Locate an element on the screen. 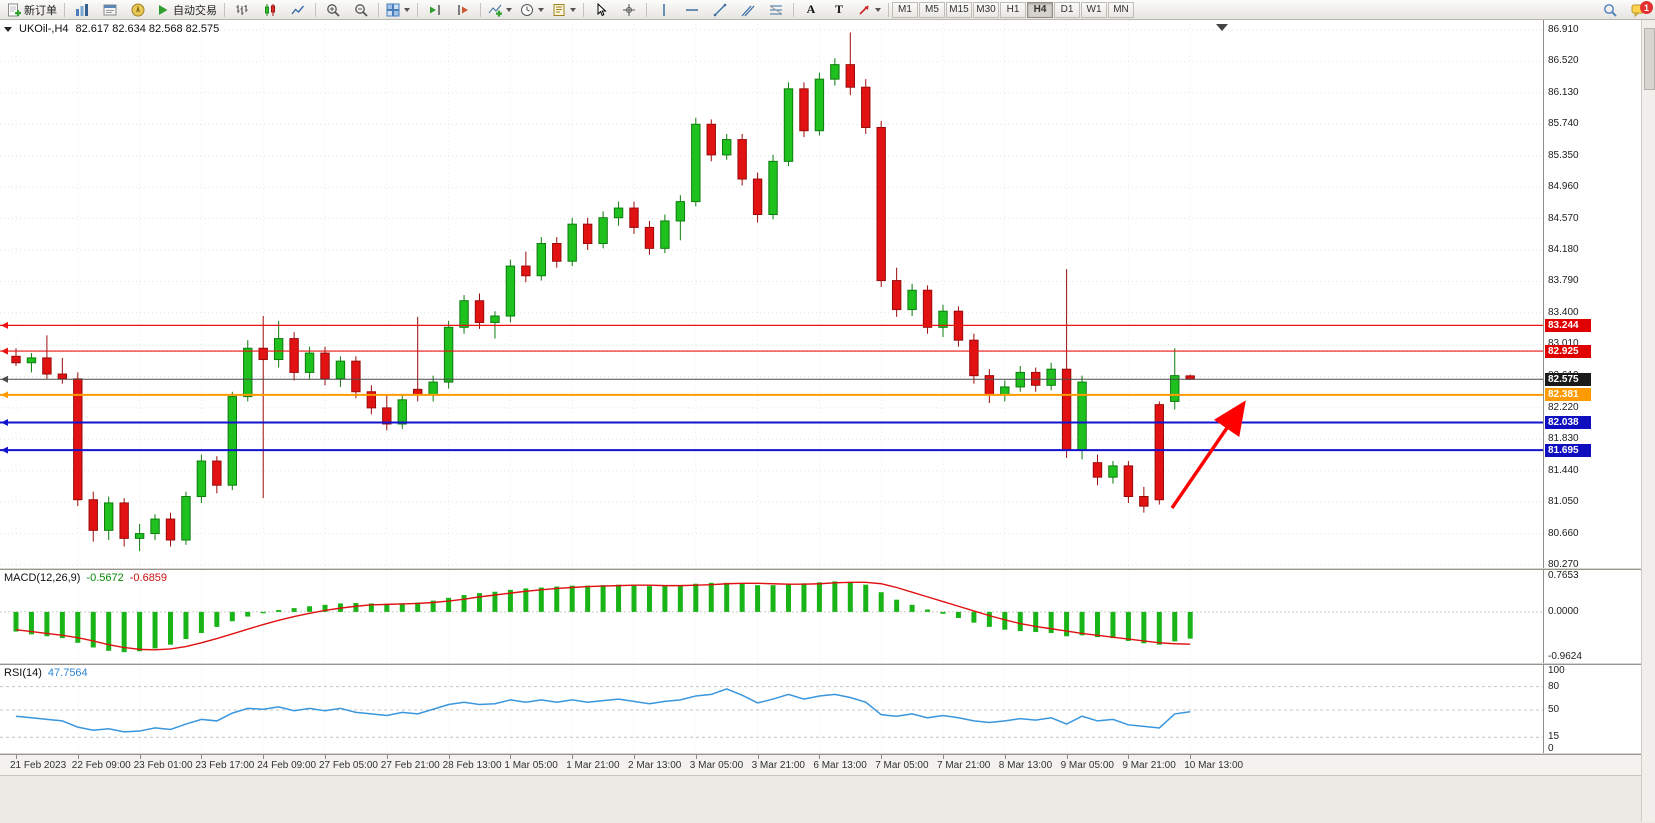 Image resolution: width=1655 pixels, height=823 pixels. arrow-tool-button is located at coordinates (869, 9).